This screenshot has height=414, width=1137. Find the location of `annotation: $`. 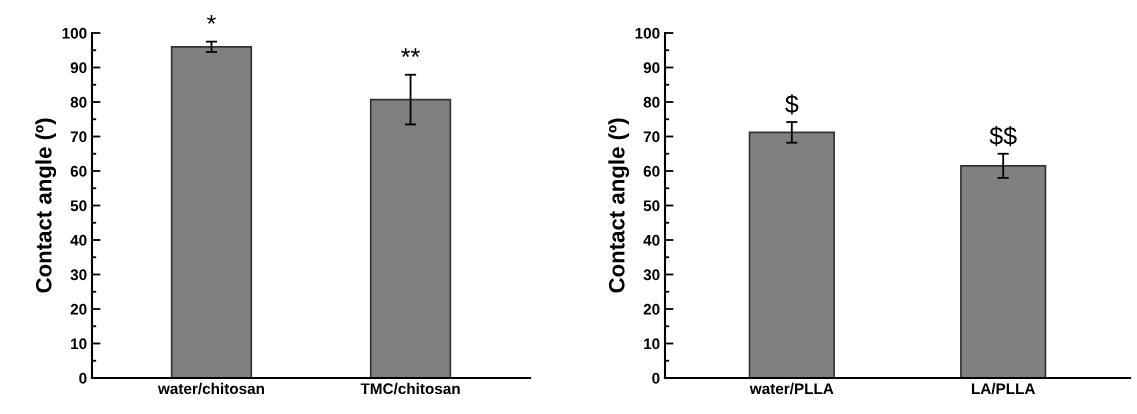

annotation: $ is located at coordinates (792, 104).